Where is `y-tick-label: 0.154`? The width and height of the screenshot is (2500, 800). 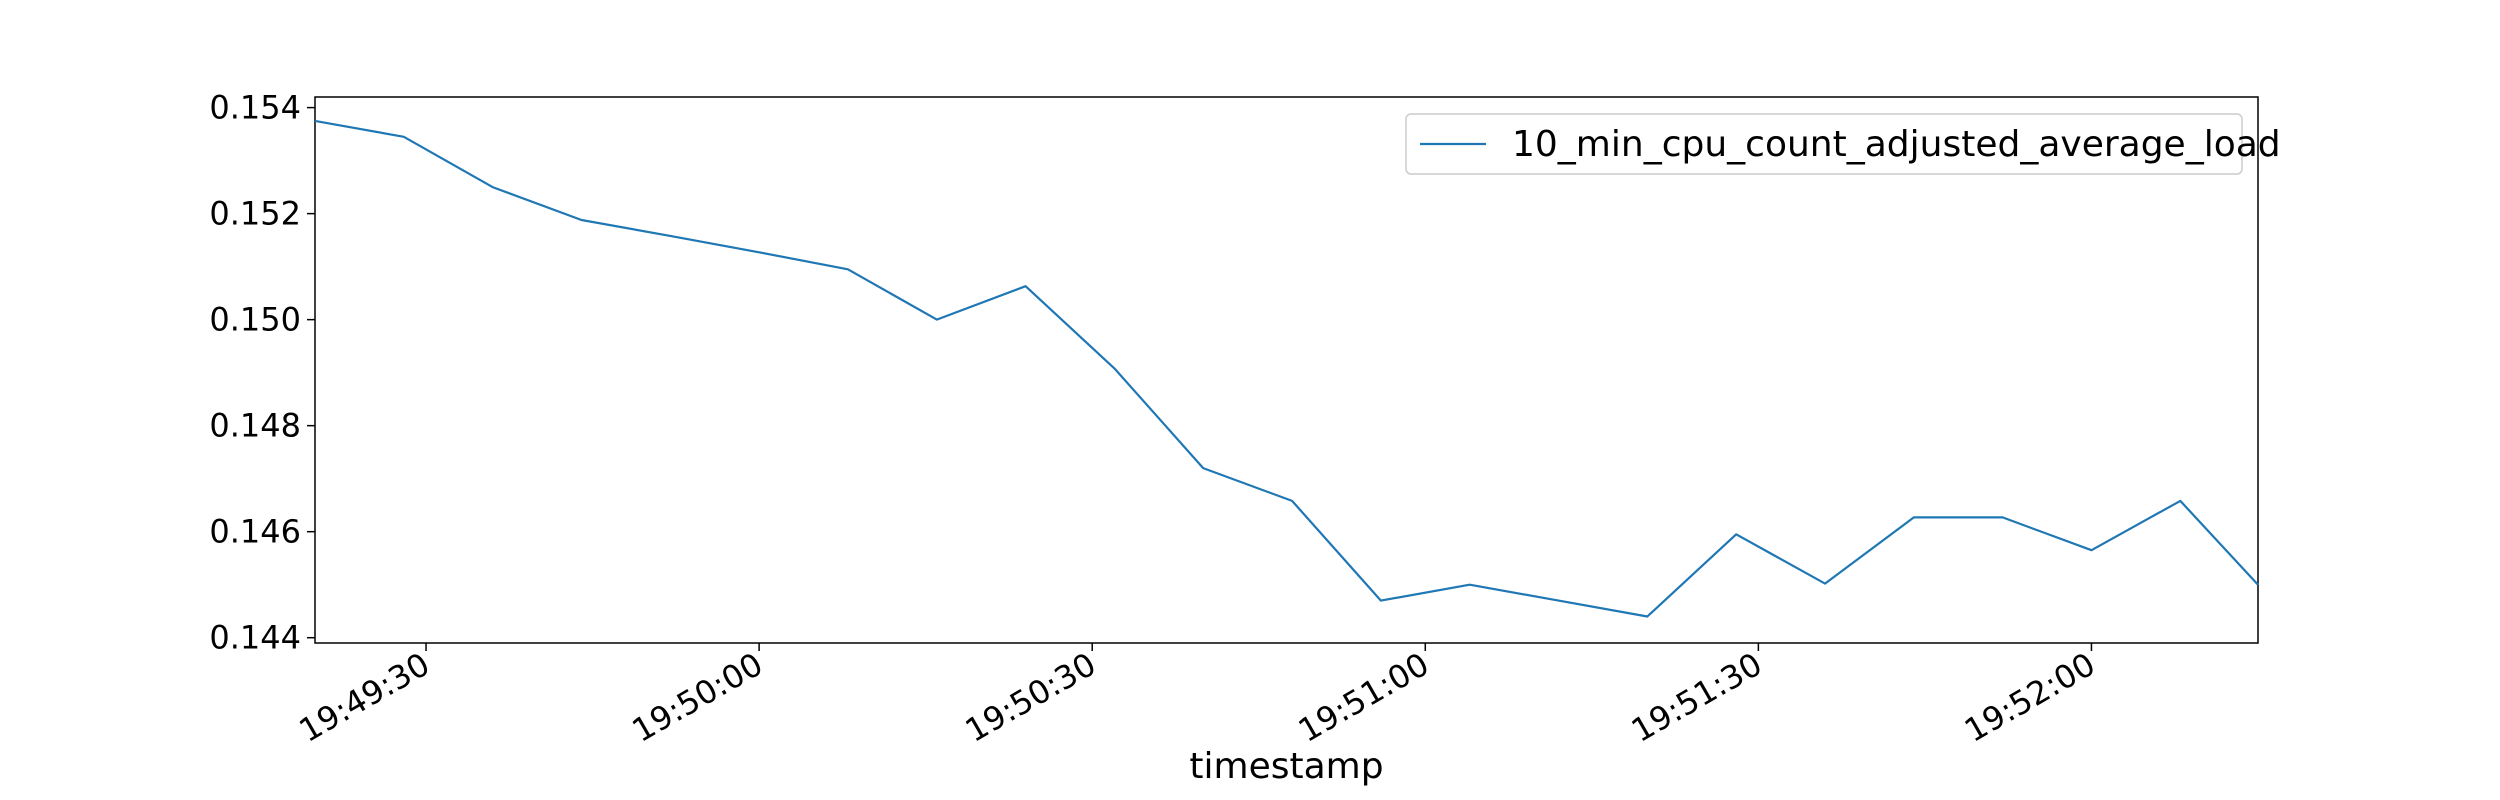
y-tick-label: 0.154 is located at coordinates (255, 108).